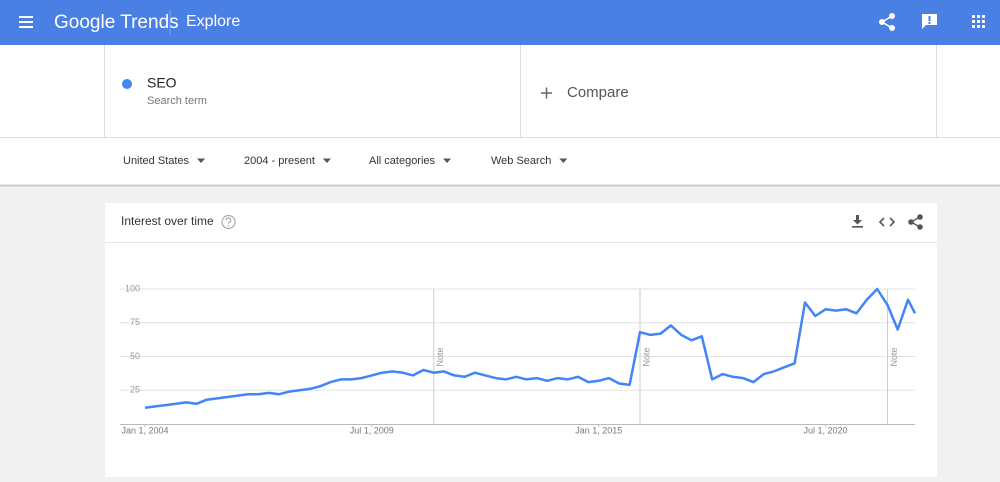 This screenshot has width=1000, height=482. Describe the element at coordinates (116, 22) in the screenshot. I see `logo: Google Trends` at that location.